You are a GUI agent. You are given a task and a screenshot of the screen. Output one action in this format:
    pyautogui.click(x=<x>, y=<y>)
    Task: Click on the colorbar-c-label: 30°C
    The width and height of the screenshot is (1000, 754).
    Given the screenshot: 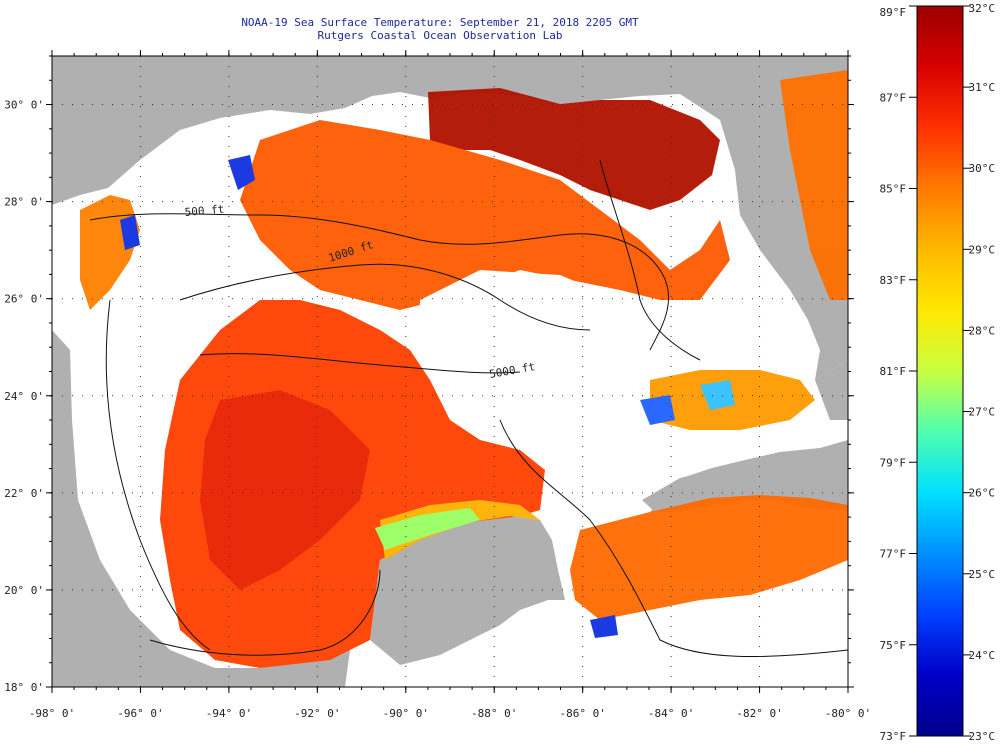 What is the action you would take?
    pyautogui.click(x=982, y=168)
    